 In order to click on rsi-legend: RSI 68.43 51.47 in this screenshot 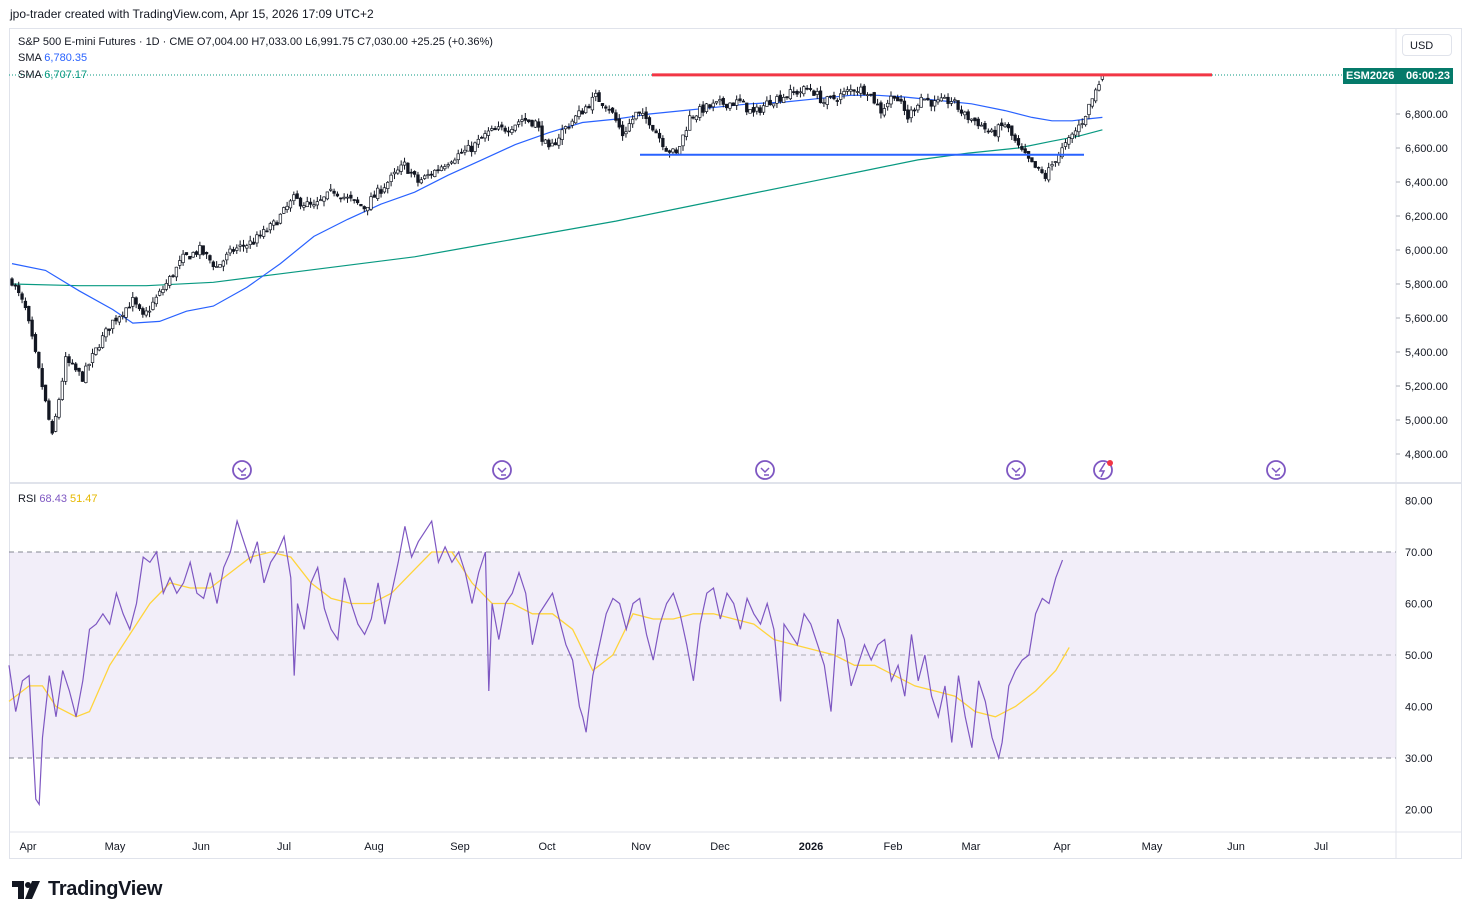, I will do `click(58, 499)`.